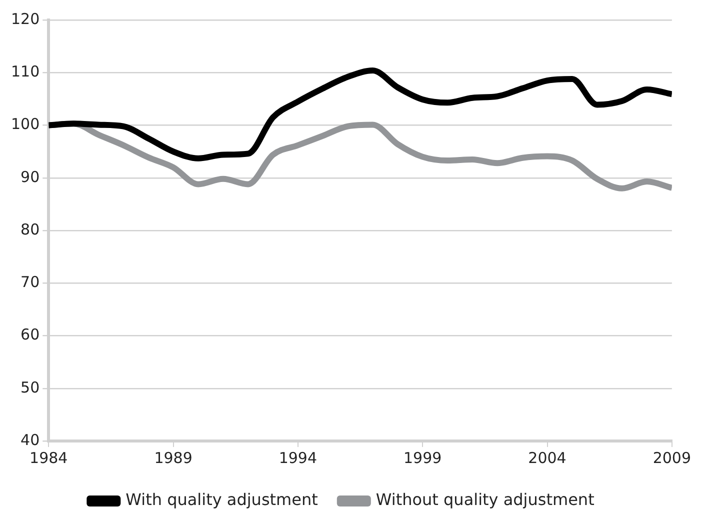  Describe the element at coordinates (173, 457) in the screenshot. I see `x-tick-label: 1989` at that location.